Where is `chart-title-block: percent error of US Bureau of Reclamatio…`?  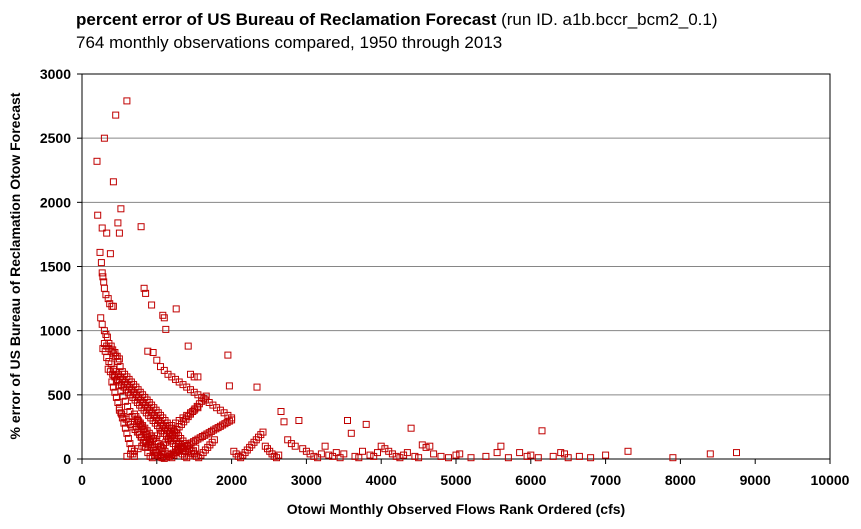
chart-title-block: percent error of US Bureau of Reclamatio… is located at coordinates (397, 31).